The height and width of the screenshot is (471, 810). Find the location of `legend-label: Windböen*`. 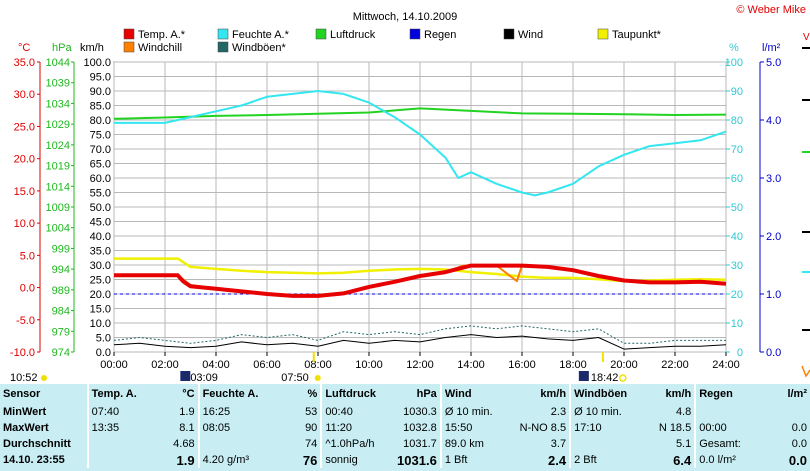

legend-label: Windböen* is located at coordinates (259, 48).